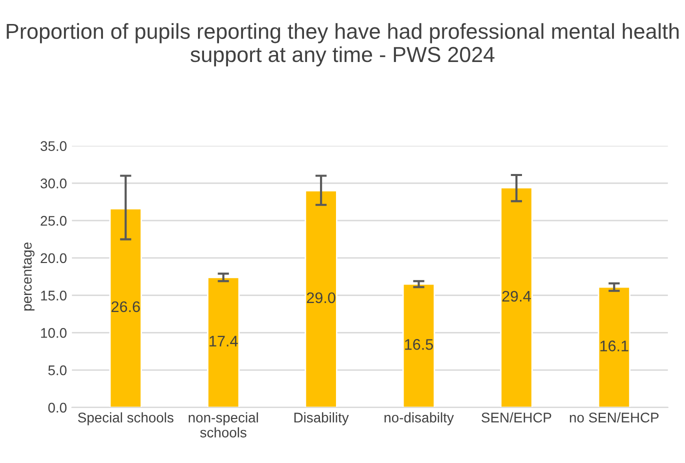 The image size is (685, 463). What do you see at coordinates (321, 419) in the screenshot?
I see `x-tick-label: Disability` at bounding box center [321, 419].